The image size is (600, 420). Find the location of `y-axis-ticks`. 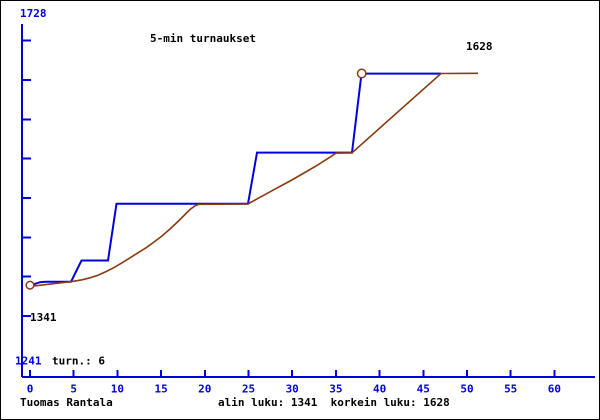

y-axis-ticks is located at coordinates (26, 178).